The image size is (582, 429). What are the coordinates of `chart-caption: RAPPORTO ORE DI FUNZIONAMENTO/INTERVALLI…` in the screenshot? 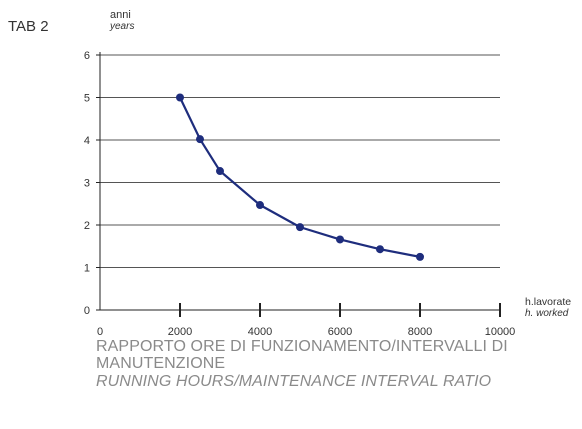 It's located at (336, 364).